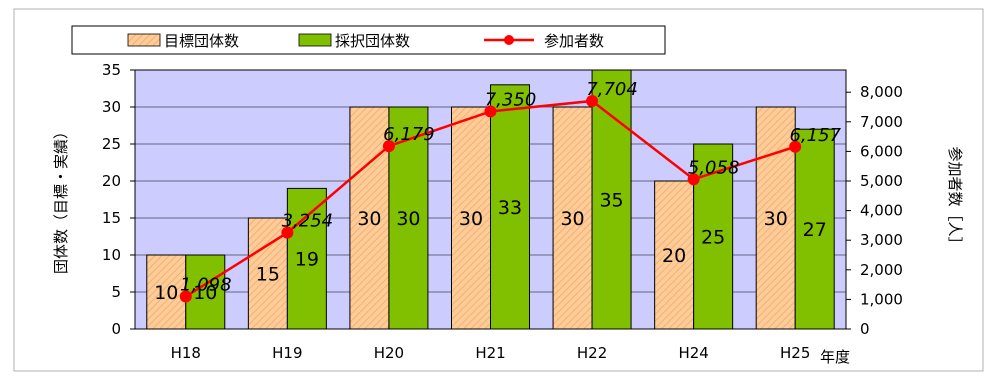 The width and height of the screenshot is (995, 376). I want to click on x-tick-label: H22, so click(592, 353).